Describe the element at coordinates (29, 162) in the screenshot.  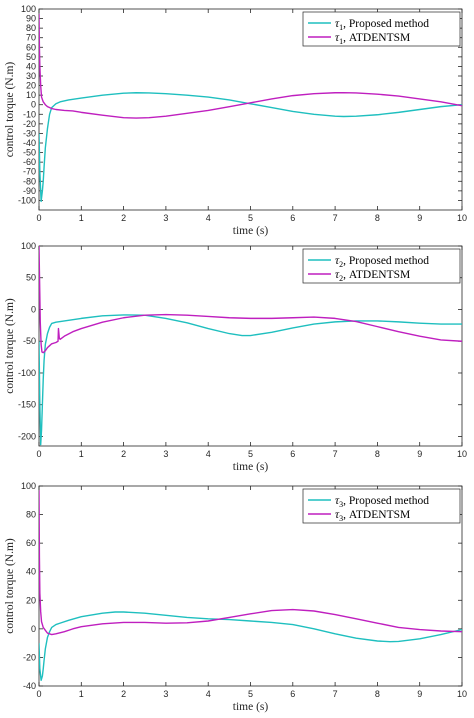
I see `y-tick-label: -60` at that location.